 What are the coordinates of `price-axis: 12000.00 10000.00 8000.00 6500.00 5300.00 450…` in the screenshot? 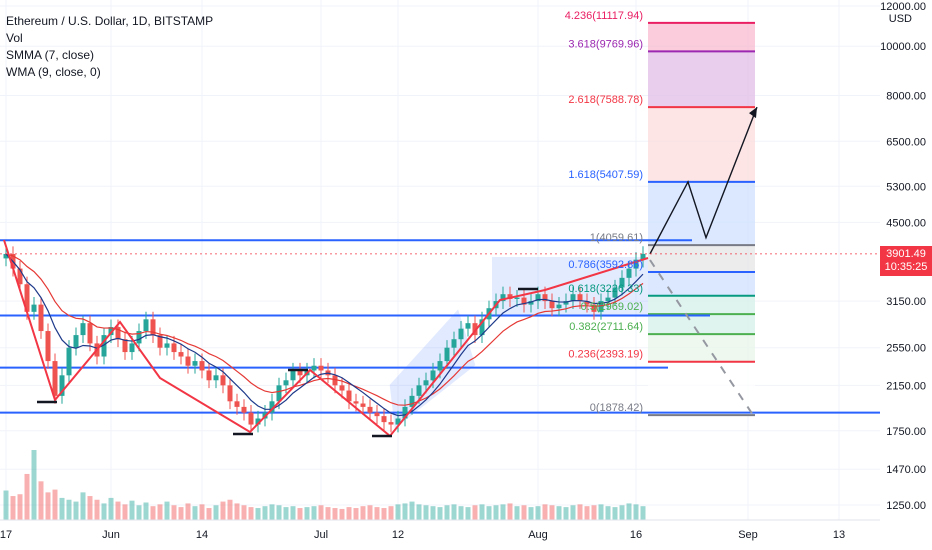 It's located at (906, 275).